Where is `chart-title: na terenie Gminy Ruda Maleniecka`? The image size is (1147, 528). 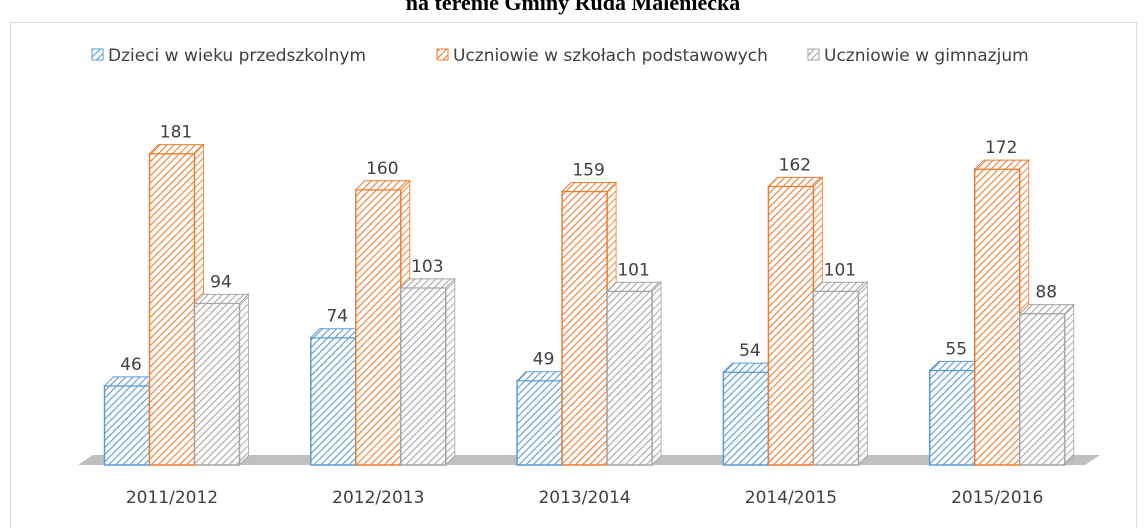 chart-title: na terenie Gminy Ruda Maleniecka is located at coordinates (573, 7).